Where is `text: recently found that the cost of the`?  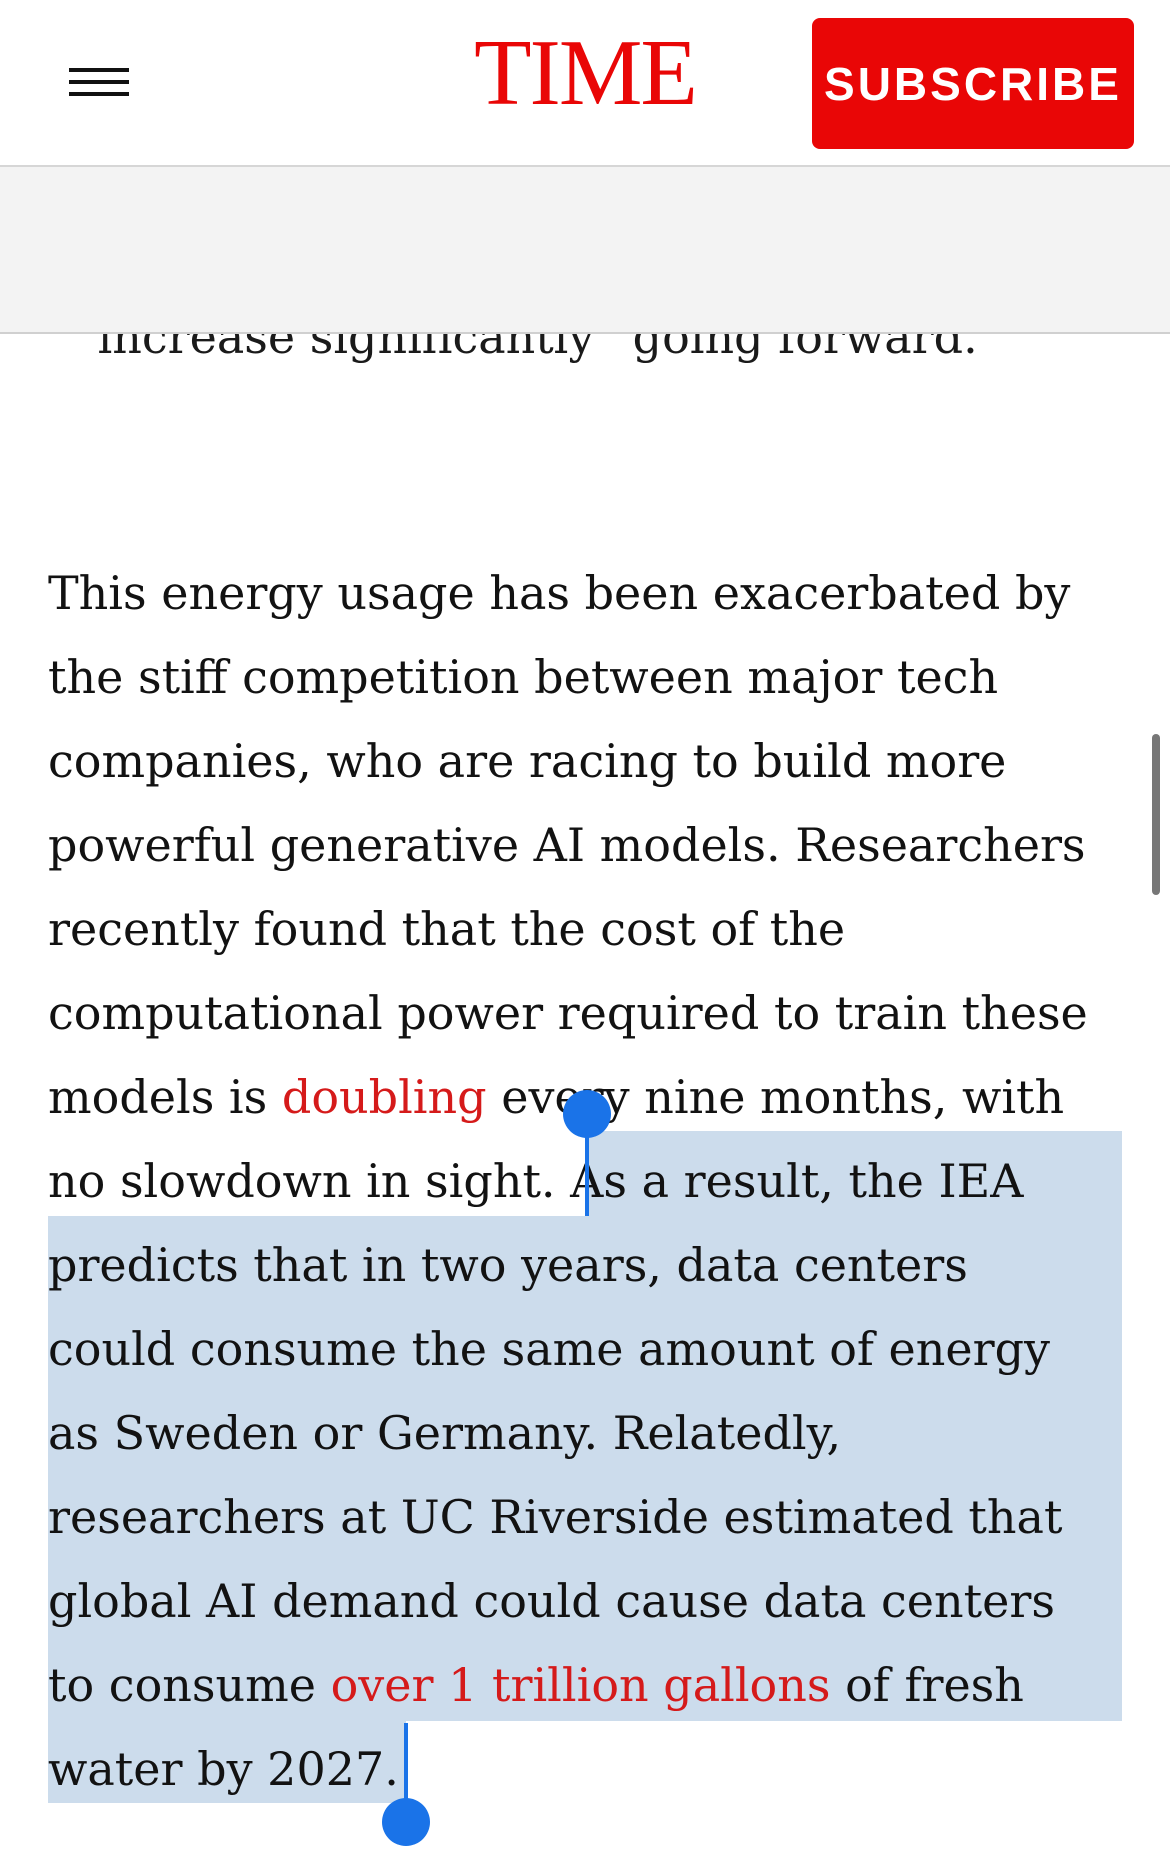 text: recently found that the cost of the is located at coordinates (447, 929).